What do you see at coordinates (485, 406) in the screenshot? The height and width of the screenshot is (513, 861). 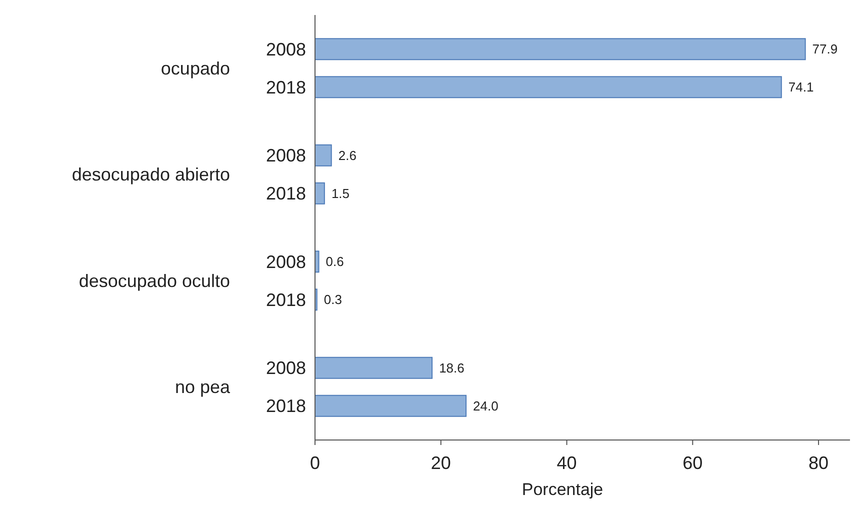 I see `data-label: 24.0` at bounding box center [485, 406].